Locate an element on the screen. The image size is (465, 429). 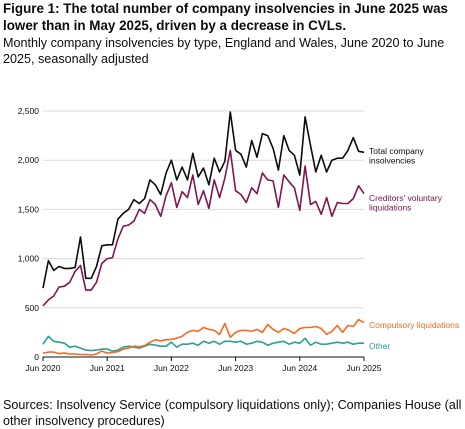
x-tick-label: Jun 2020 is located at coordinates (43, 368).